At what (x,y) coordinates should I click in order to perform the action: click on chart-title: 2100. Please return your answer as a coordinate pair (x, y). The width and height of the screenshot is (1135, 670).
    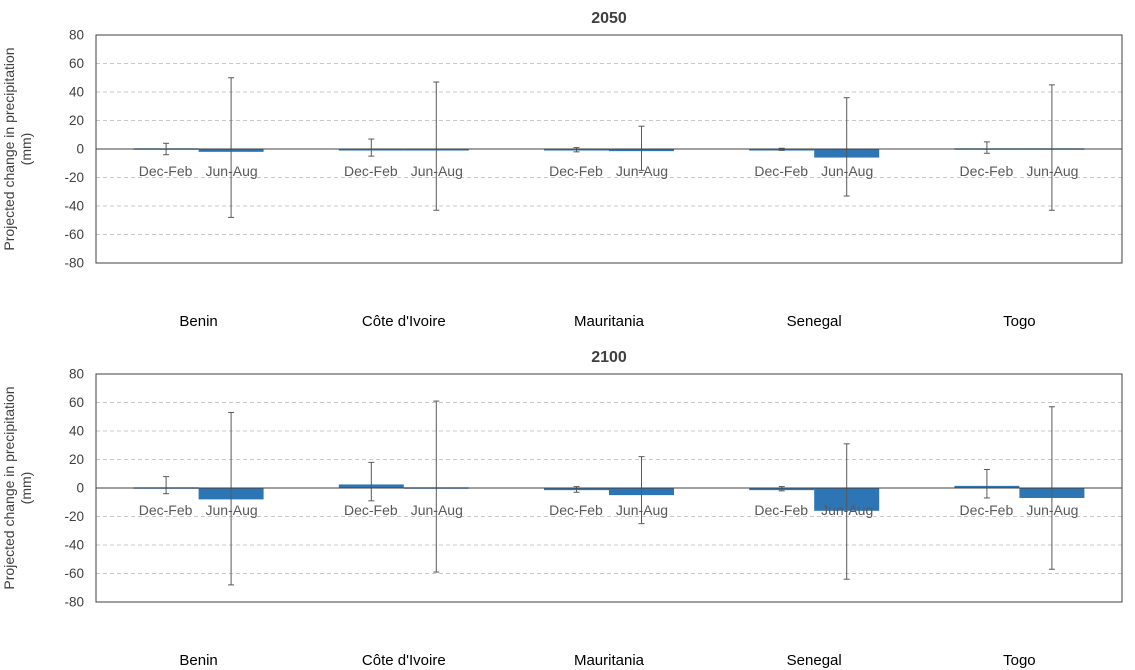
    Looking at the image, I should click on (609, 357).